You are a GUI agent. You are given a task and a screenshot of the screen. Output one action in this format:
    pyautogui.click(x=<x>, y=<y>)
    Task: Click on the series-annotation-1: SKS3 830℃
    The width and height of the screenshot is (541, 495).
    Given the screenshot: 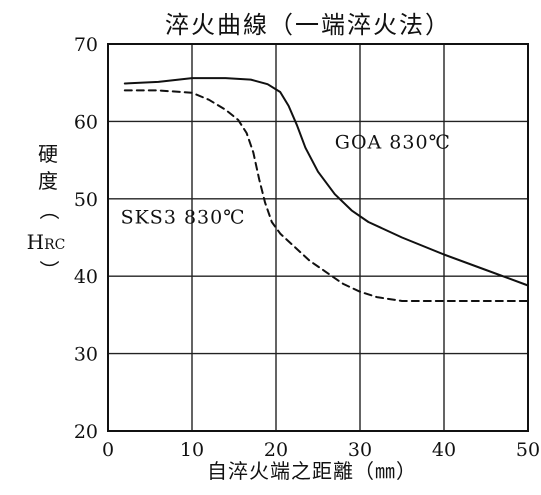 What is the action you would take?
    pyautogui.click(x=183, y=218)
    